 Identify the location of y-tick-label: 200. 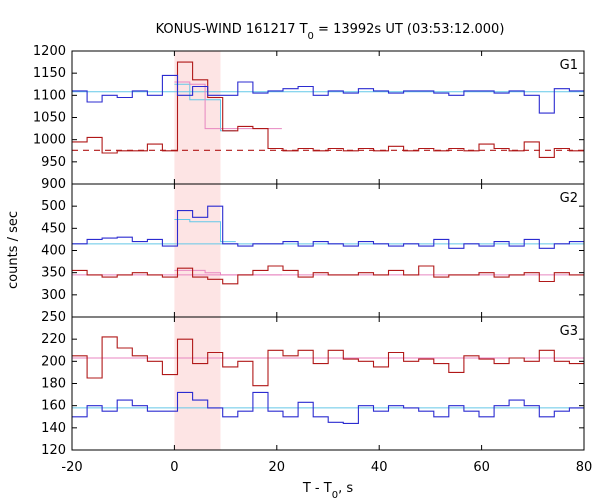
(53, 361).